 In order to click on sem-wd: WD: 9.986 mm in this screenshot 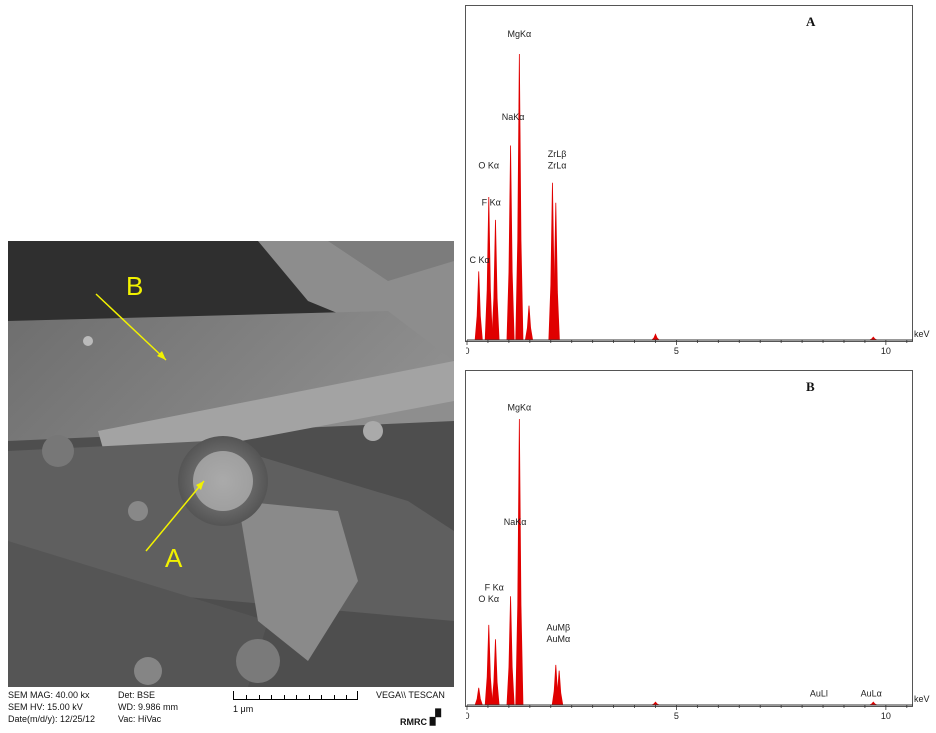, I will do `click(148, 707)`.